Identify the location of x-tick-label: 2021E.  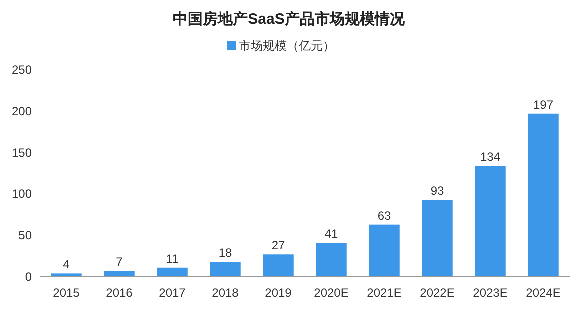
(384, 293).